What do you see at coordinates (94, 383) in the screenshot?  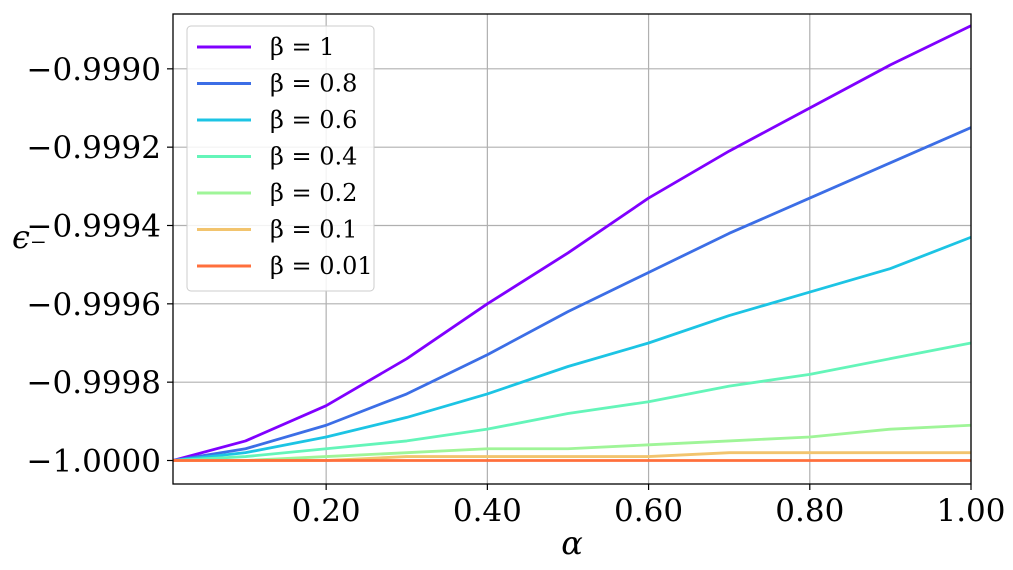 I see `y-tick-label: −0.9998` at bounding box center [94, 383].